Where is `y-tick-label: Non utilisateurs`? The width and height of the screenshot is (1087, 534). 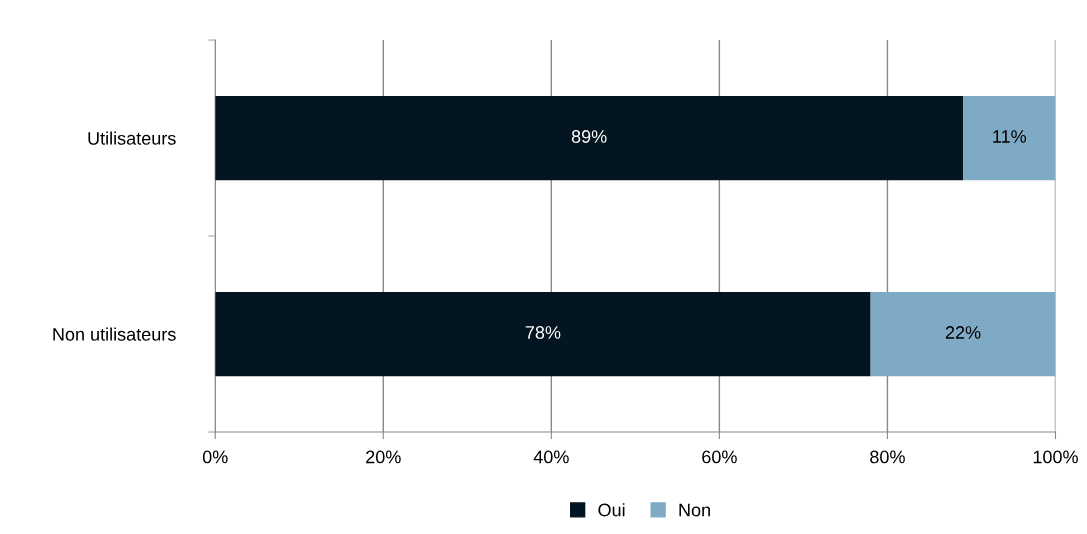
y-tick-label: Non utilisateurs is located at coordinates (114, 334).